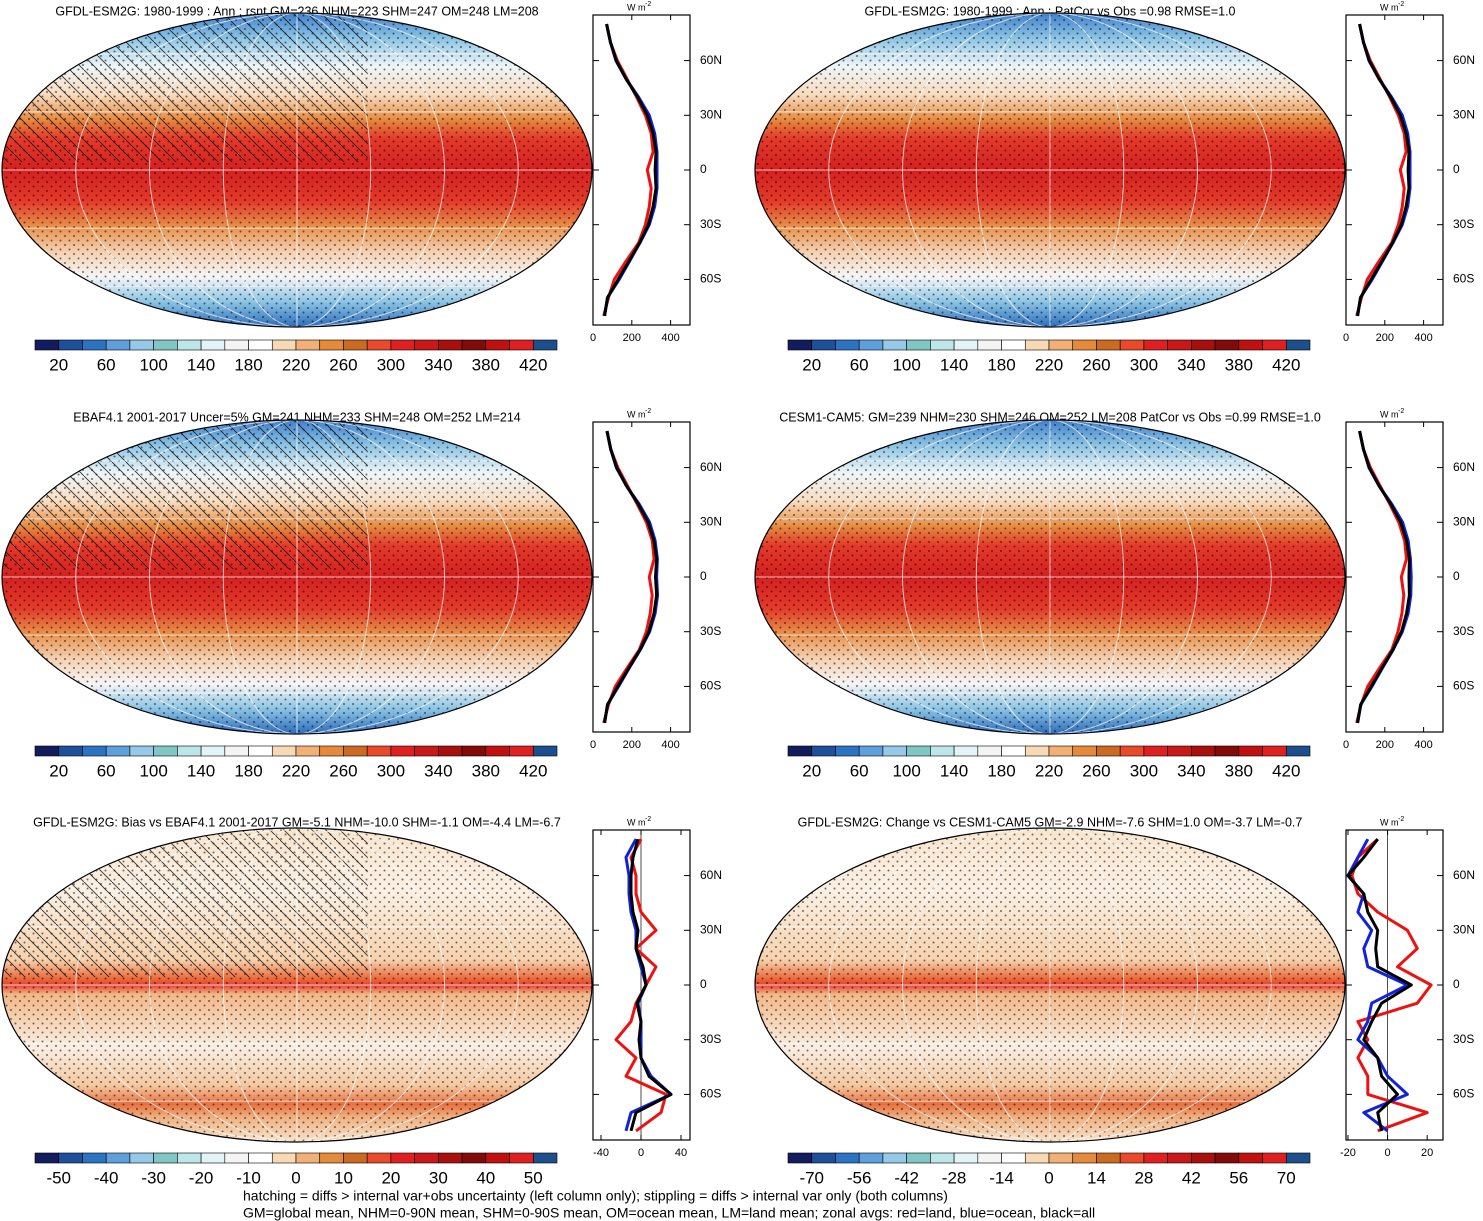 The height and width of the screenshot is (1221, 1483). What do you see at coordinates (58, 770) in the screenshot?
I see `colorbar-label: 20` at bounding box center [58, 770].